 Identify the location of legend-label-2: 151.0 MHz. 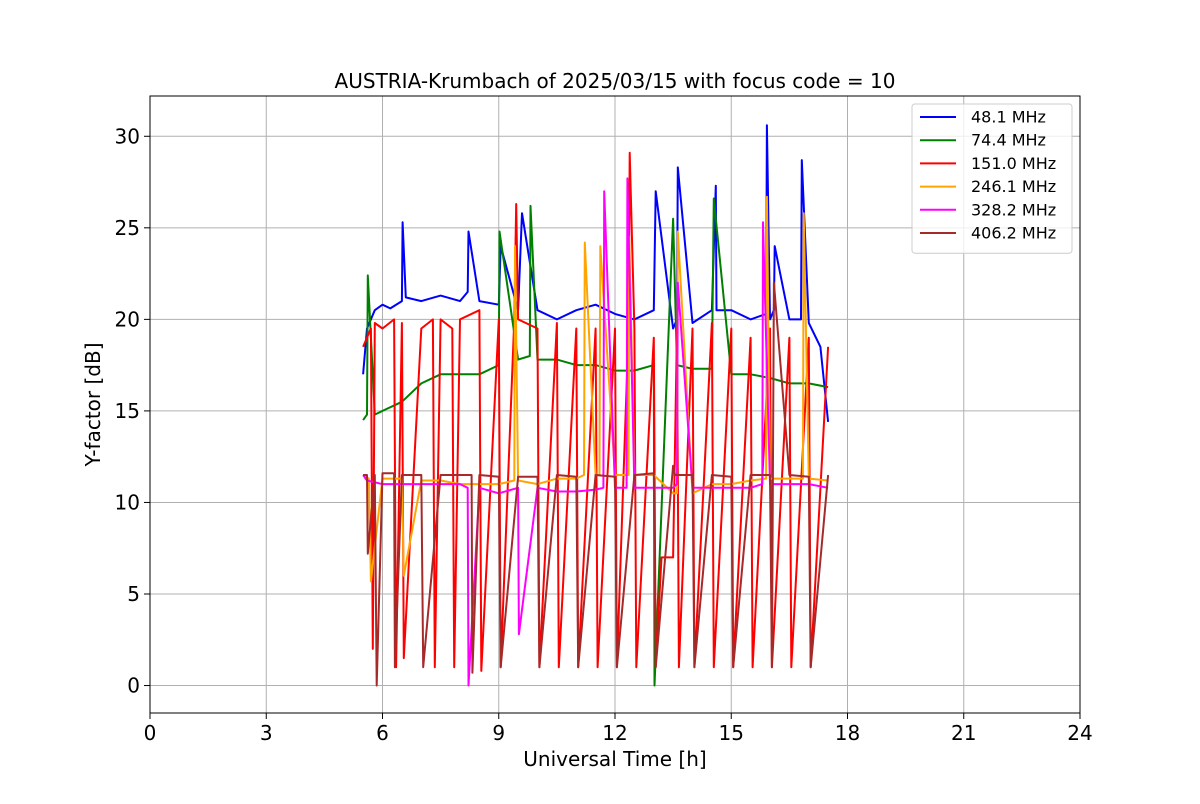
(1013, 163).